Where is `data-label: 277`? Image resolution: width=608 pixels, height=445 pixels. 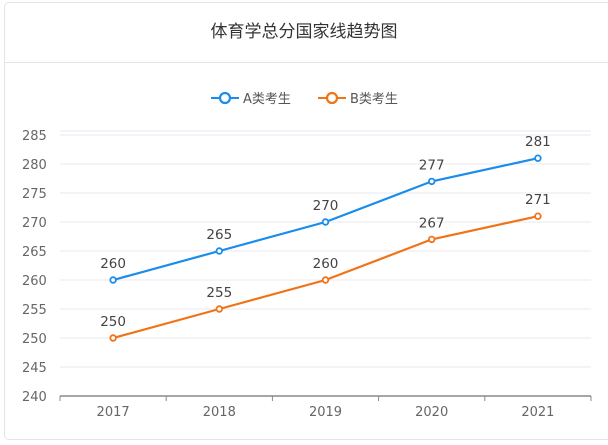 data-label: 277 is located at coordinates (432, 165).